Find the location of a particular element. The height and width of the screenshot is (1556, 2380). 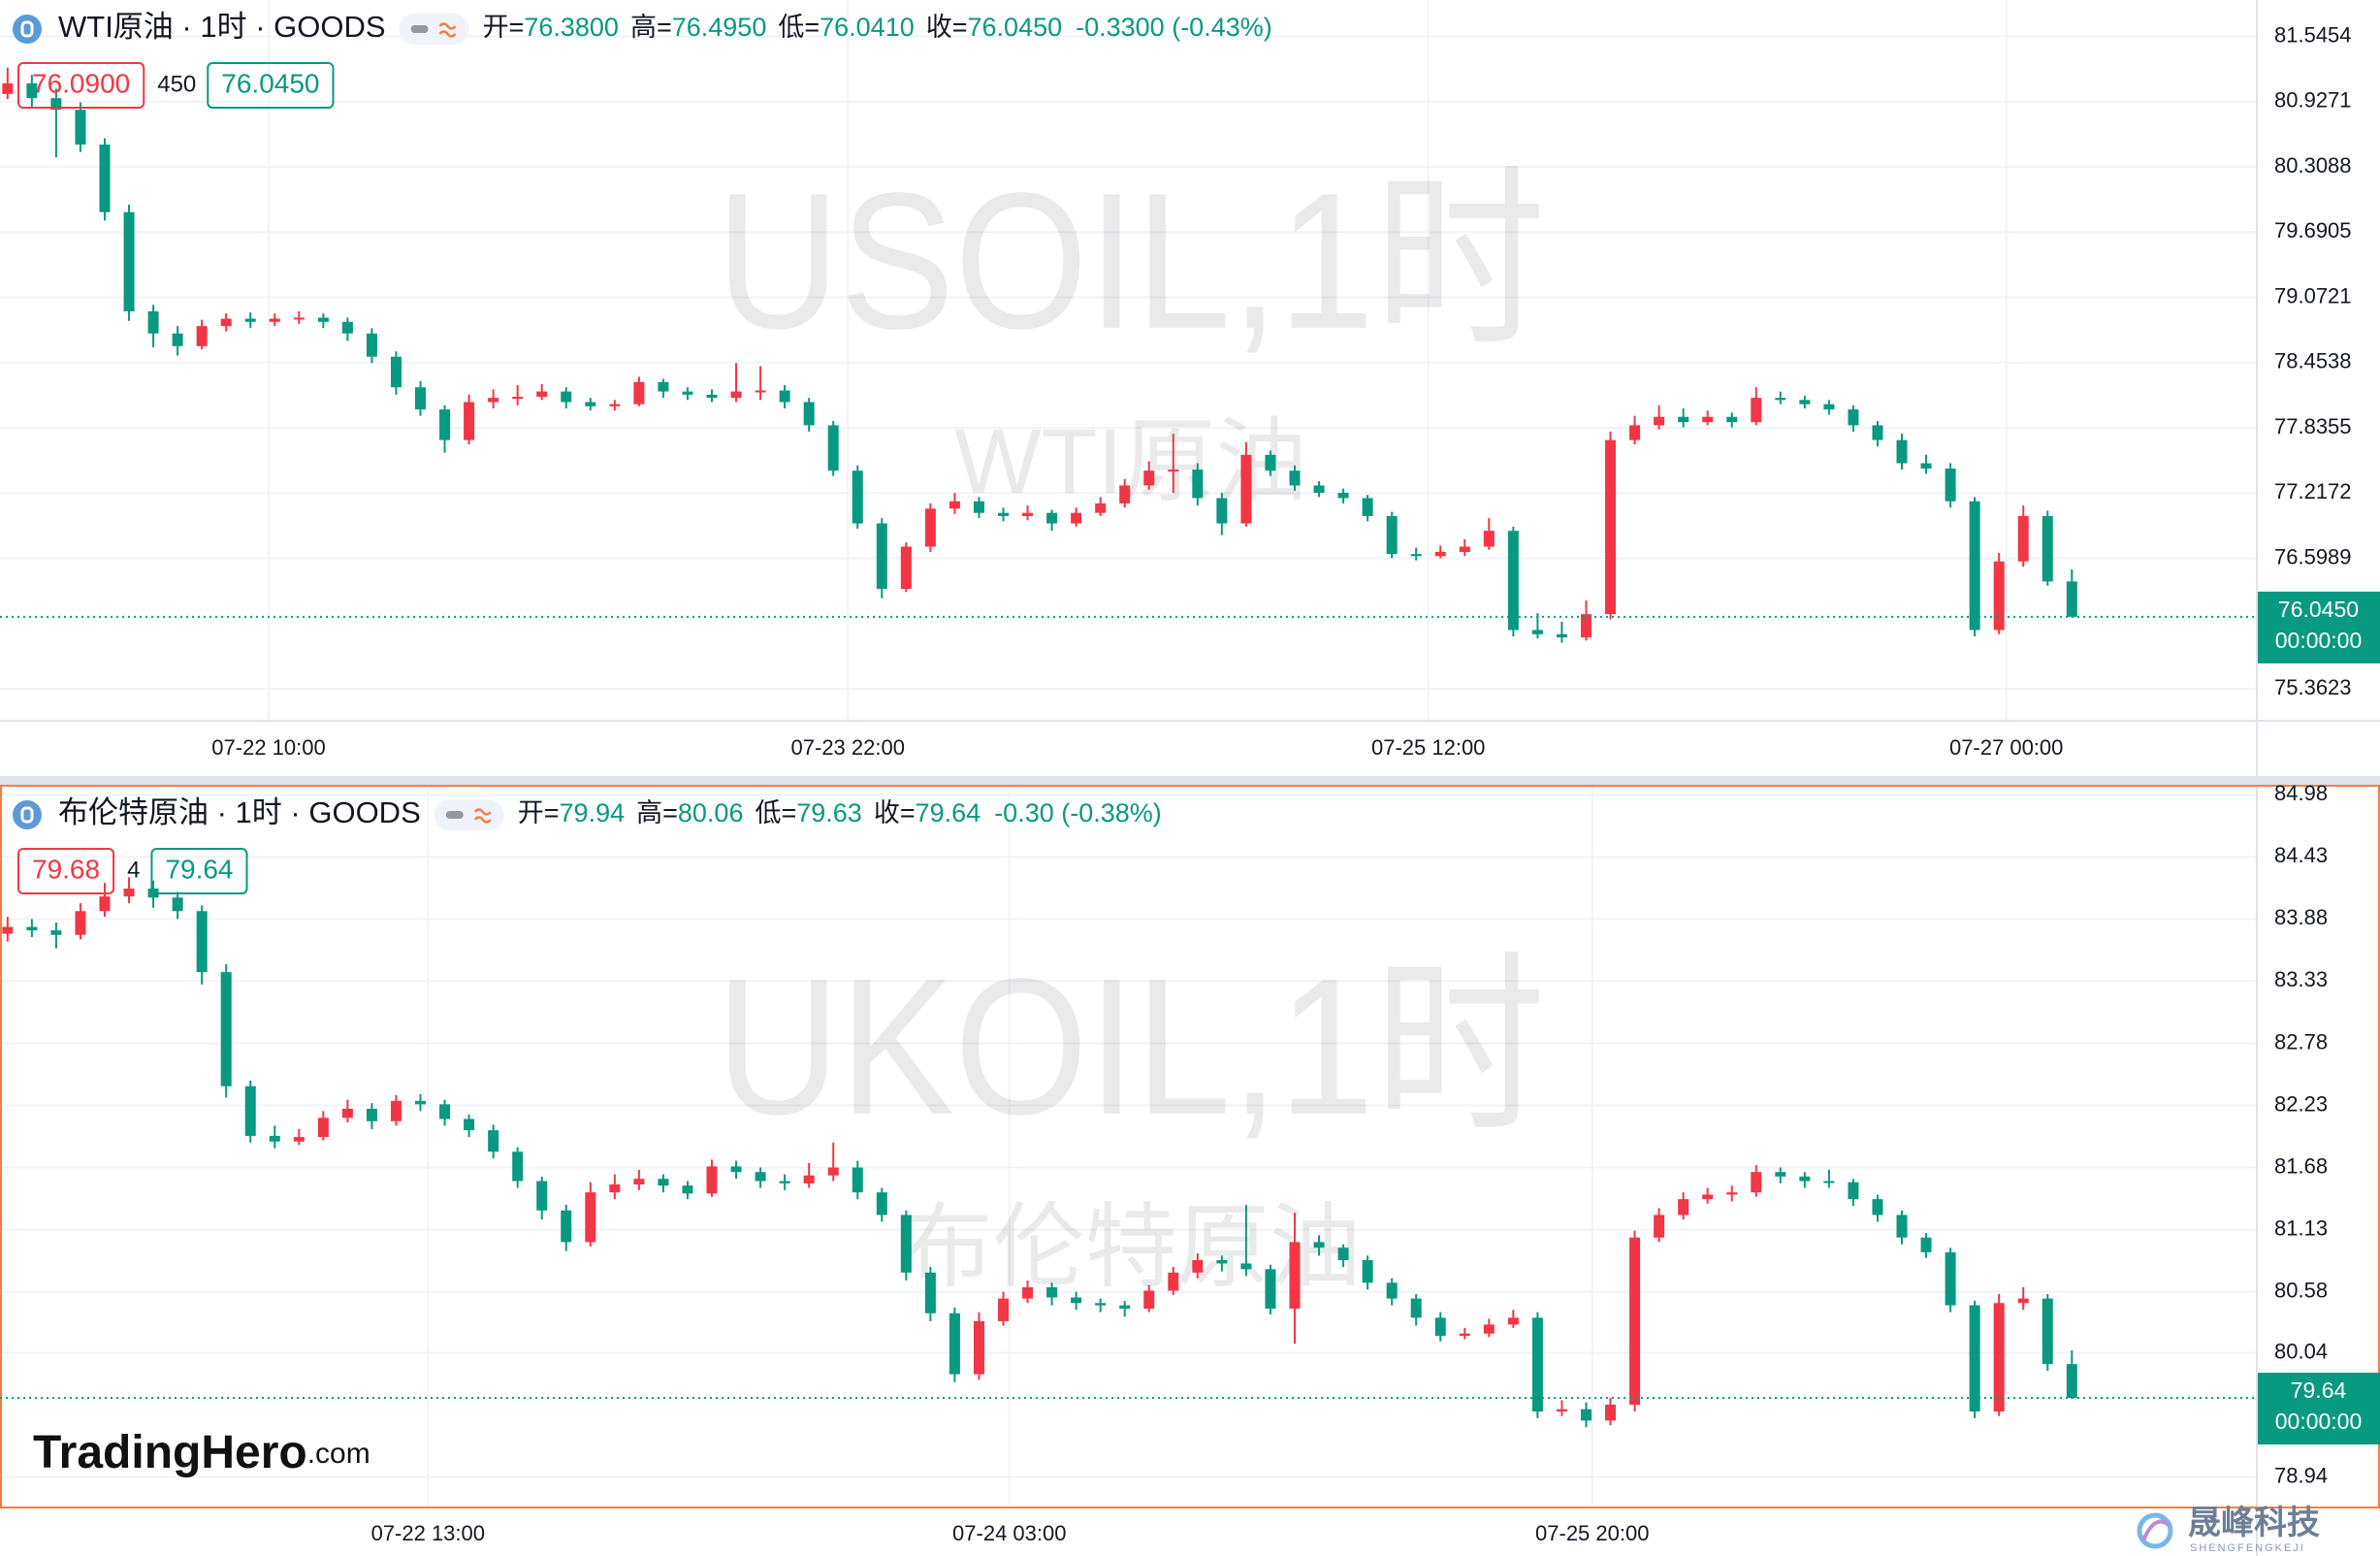

y-tick-label: 81.13 is located at coordinates (2301, 1228).